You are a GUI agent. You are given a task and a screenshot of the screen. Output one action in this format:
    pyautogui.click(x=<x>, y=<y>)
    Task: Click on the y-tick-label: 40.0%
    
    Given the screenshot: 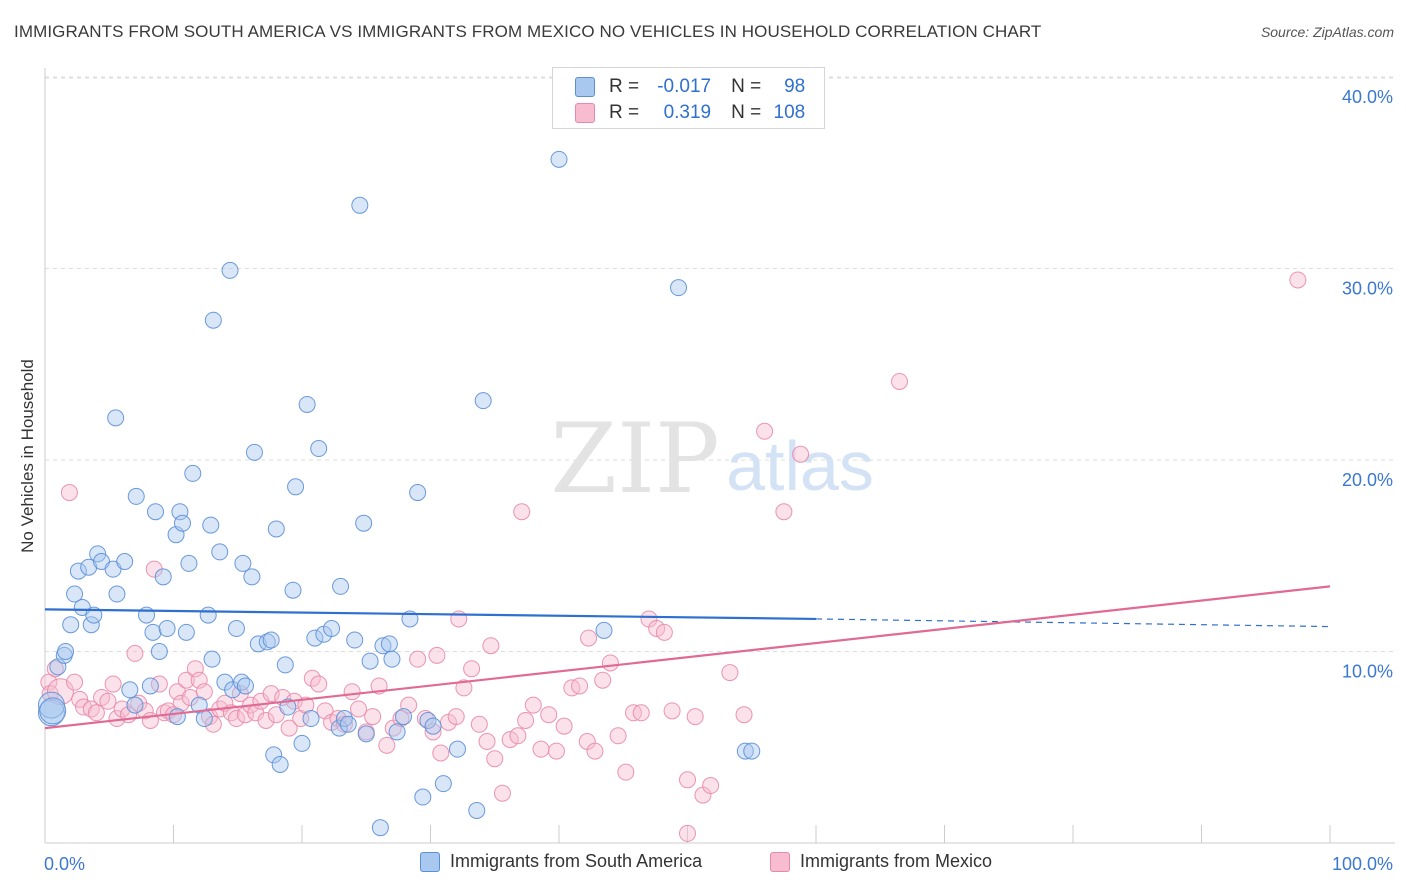 What is the action you would take?
    pyautogui.click(x=1367, y=97)
    